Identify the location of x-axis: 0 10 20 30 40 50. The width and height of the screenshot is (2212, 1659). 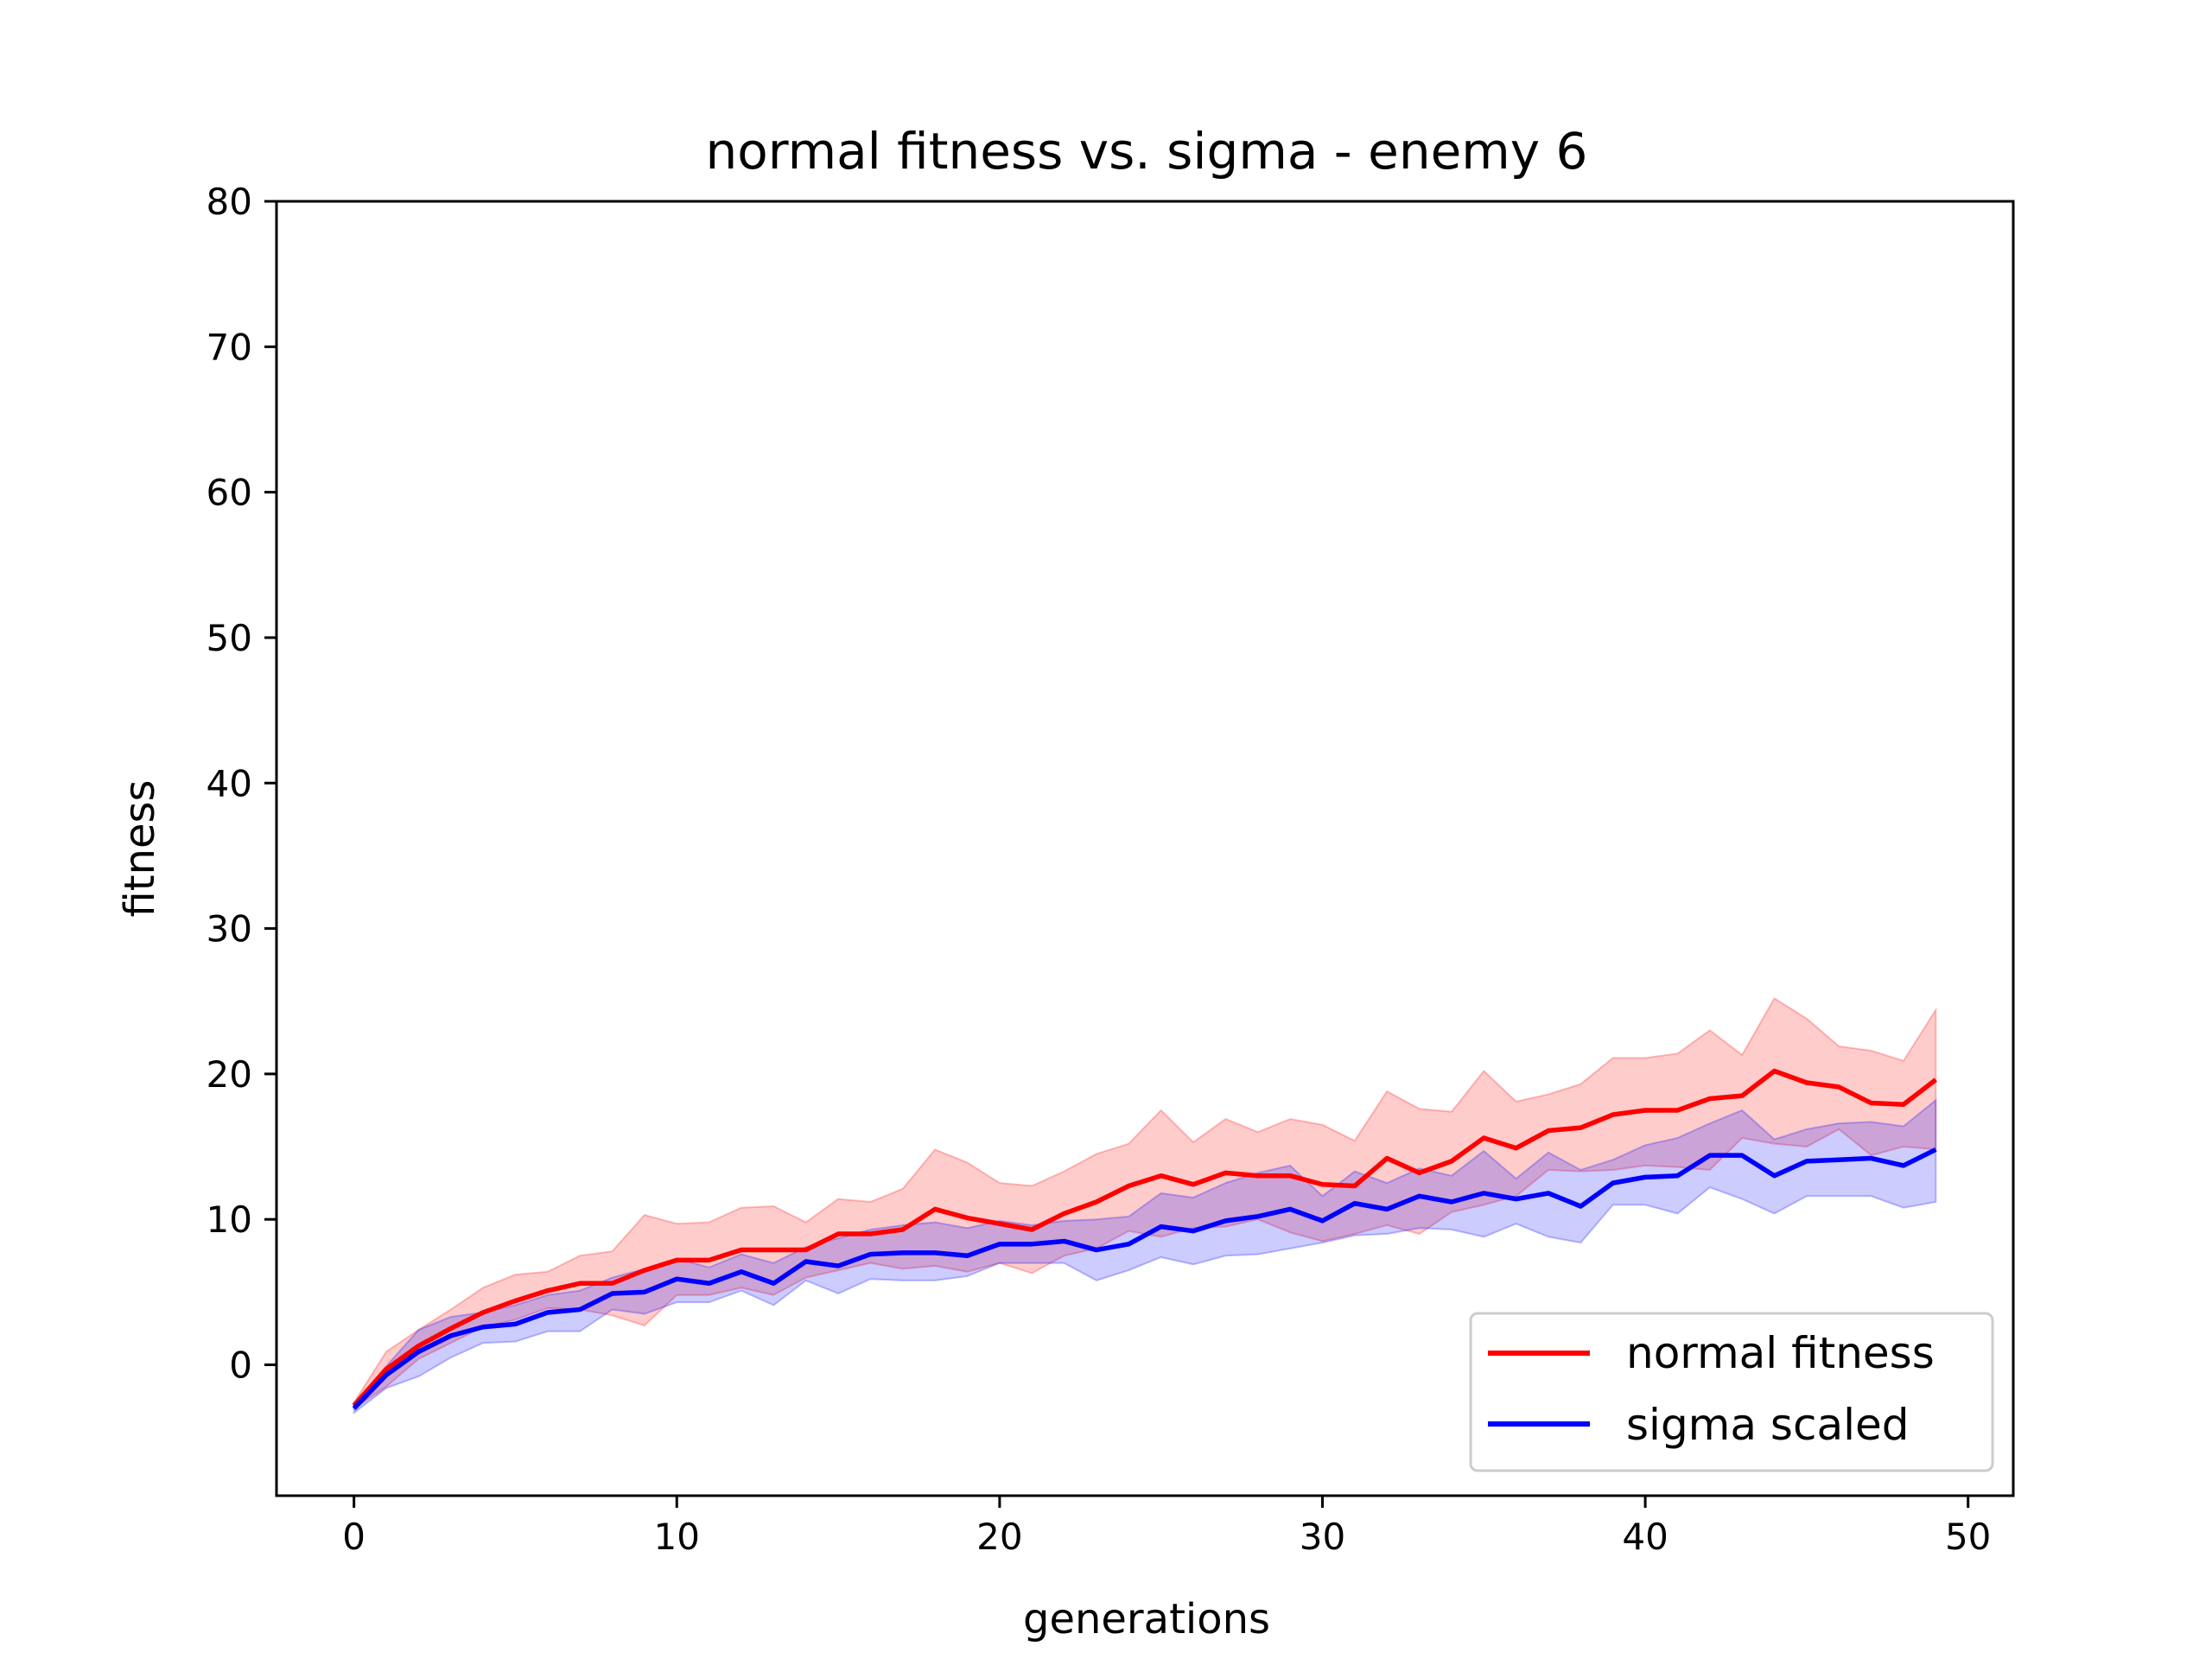
(1166, 1527).